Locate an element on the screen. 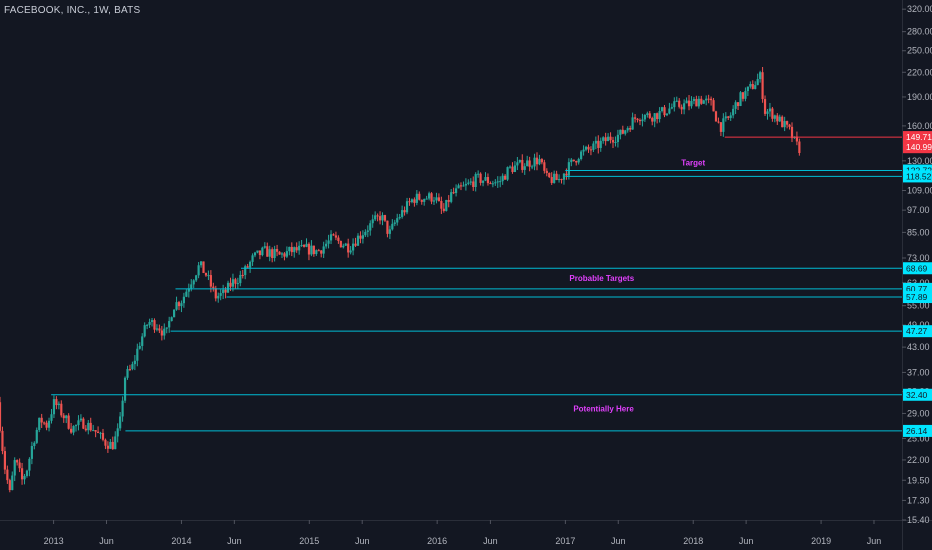 This screenshot has height=550, width=932. price-tick-label: 17.30 is located at coordinates (918, 500).